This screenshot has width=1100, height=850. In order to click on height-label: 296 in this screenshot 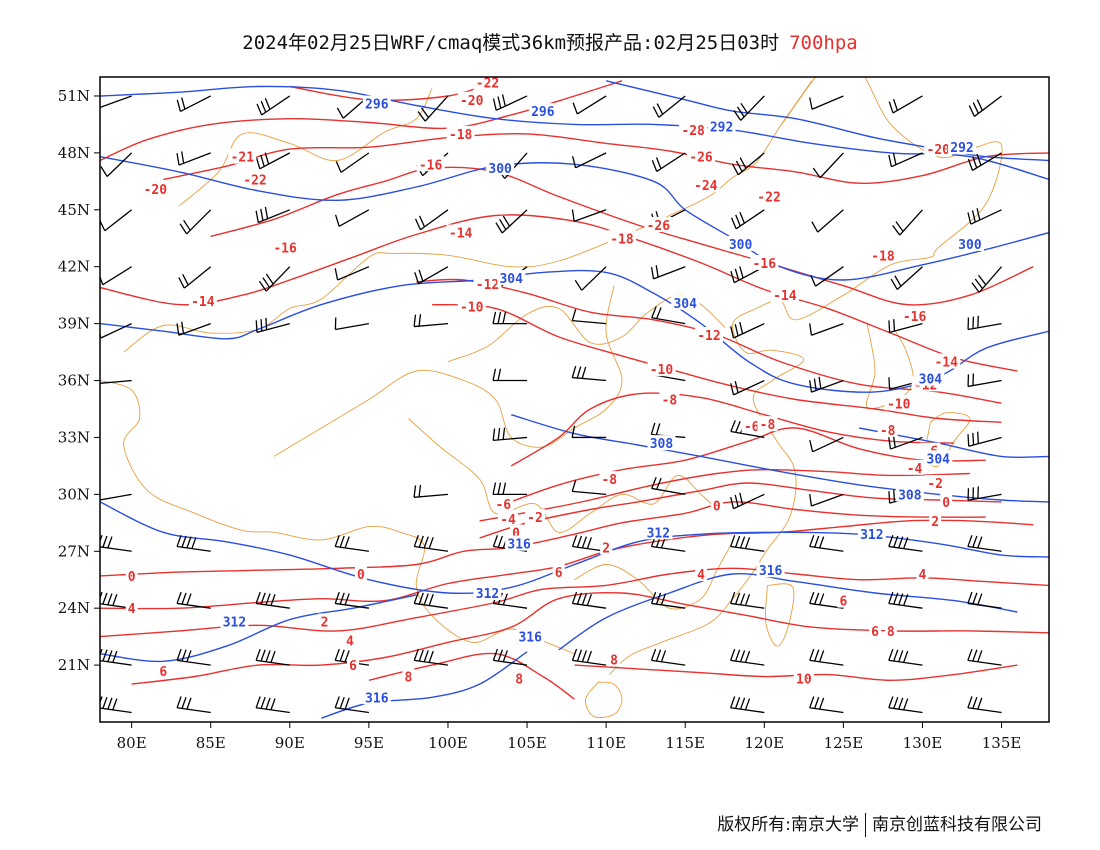, I will do `click(377, 105)`.